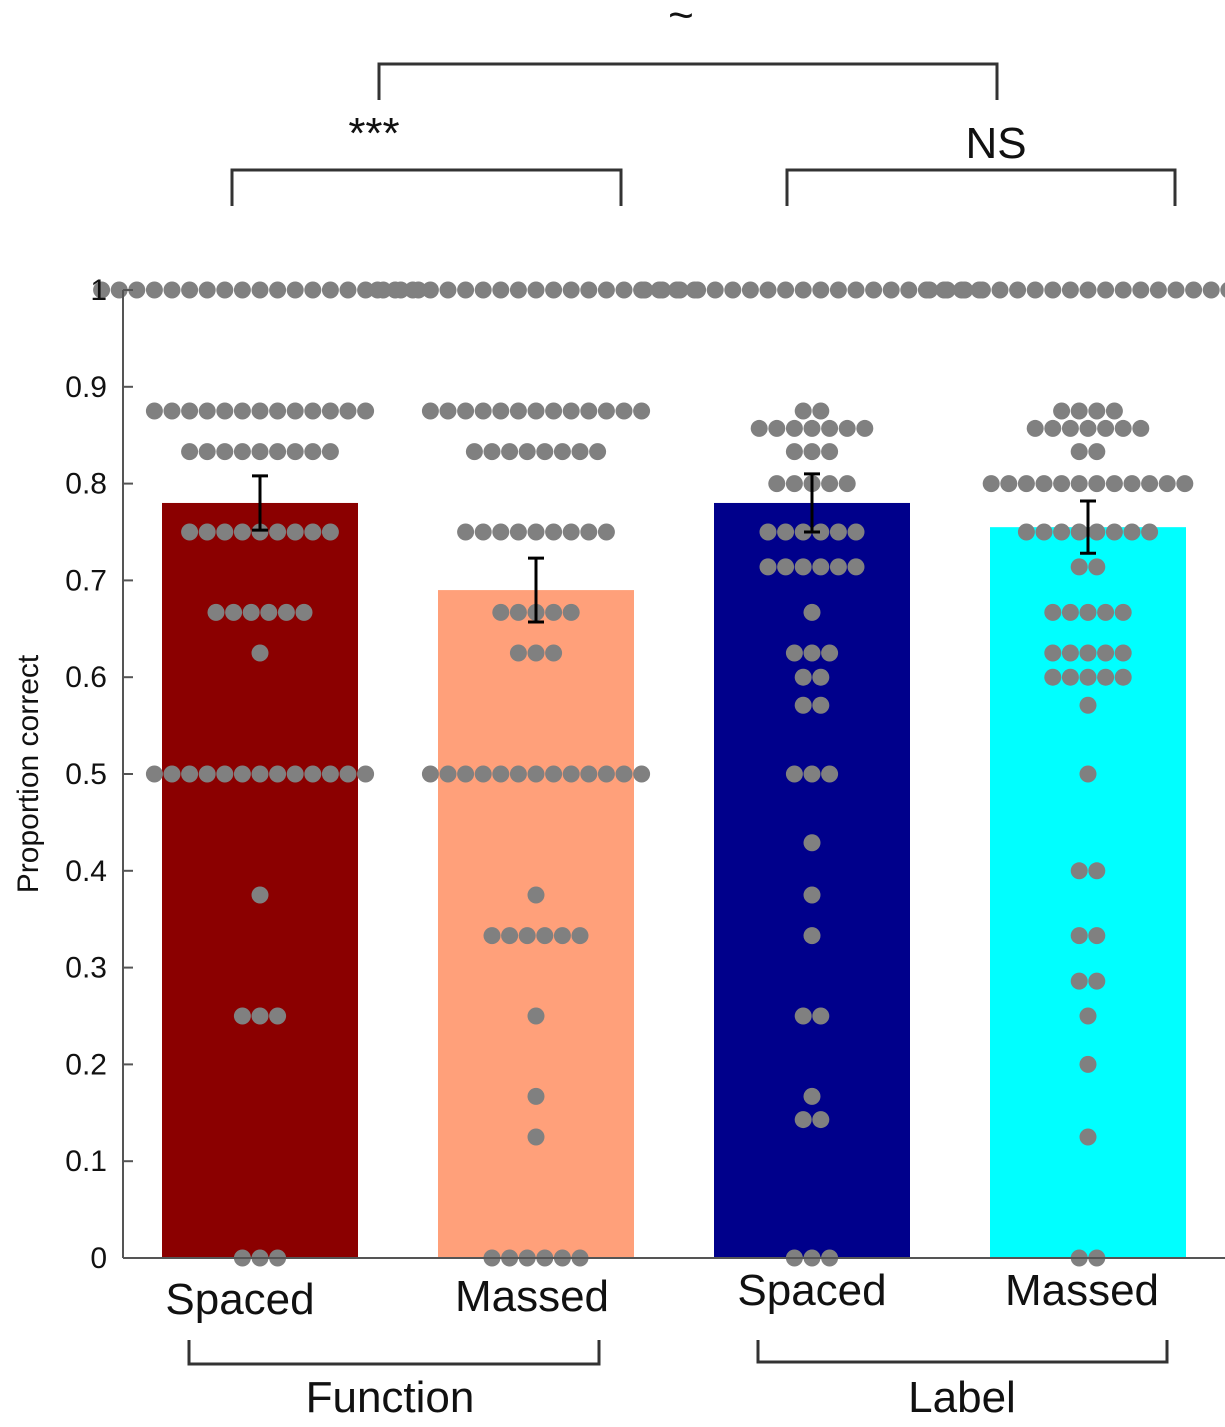 This screenshot has height=1427, width=1225. What do you see at coordinates (674, 548) in the screenshot?
I see `error-bars` at bounding box center [674, 548].